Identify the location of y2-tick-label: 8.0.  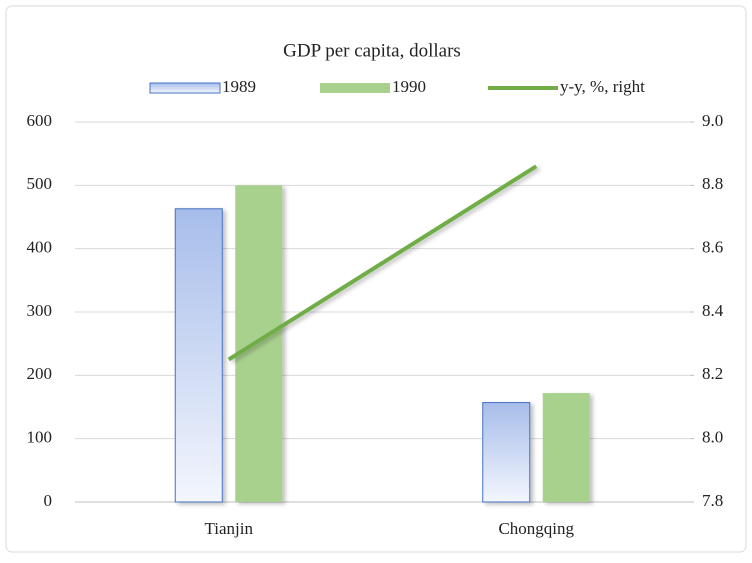
(712, 437).